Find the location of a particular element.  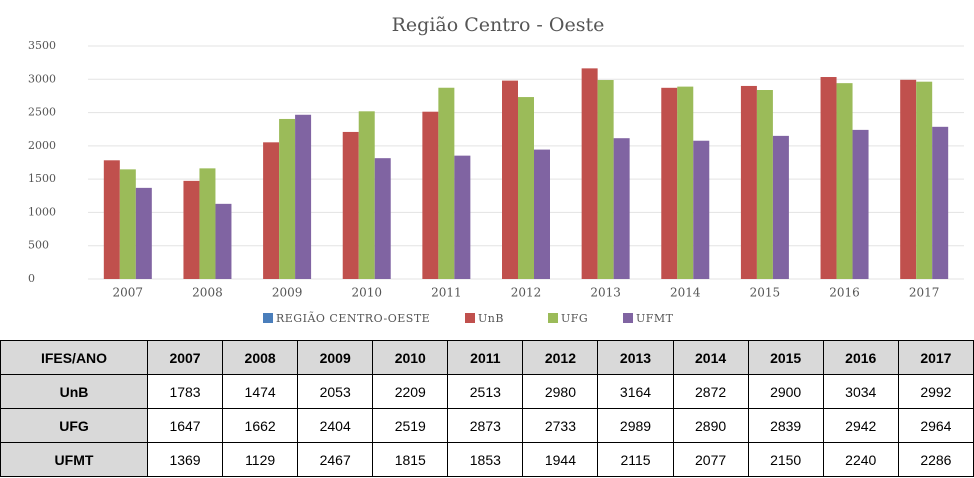

table-cell: 2980 is located at coordinates (560, 391).